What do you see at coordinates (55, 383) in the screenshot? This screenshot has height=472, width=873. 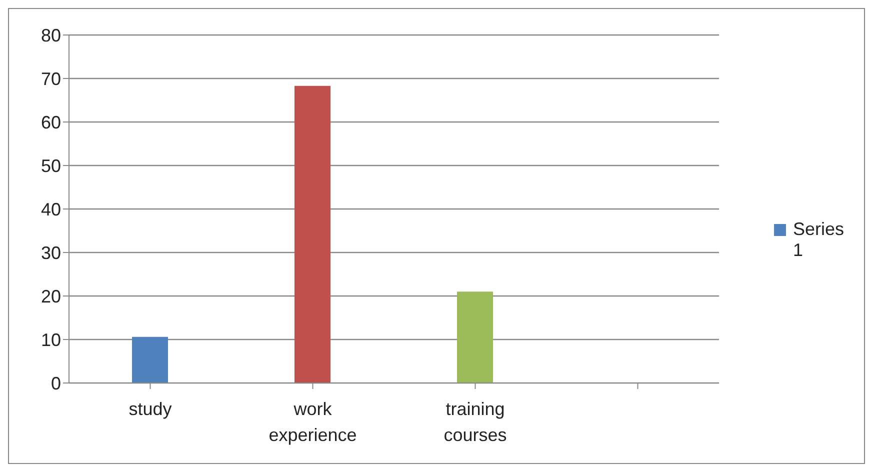 I see `y-tick-label: 0` at bounding box center [55, 383].